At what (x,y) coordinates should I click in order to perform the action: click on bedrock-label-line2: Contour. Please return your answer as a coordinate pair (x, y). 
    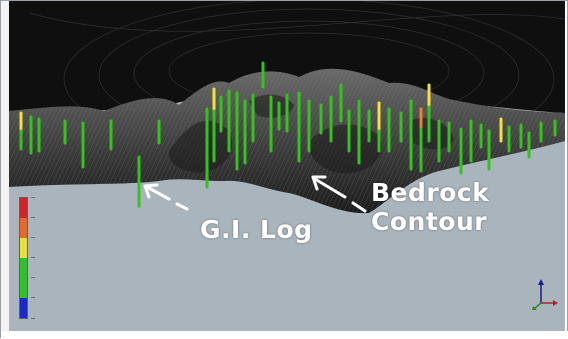
    Looking at the image, I should click on (429, 221).